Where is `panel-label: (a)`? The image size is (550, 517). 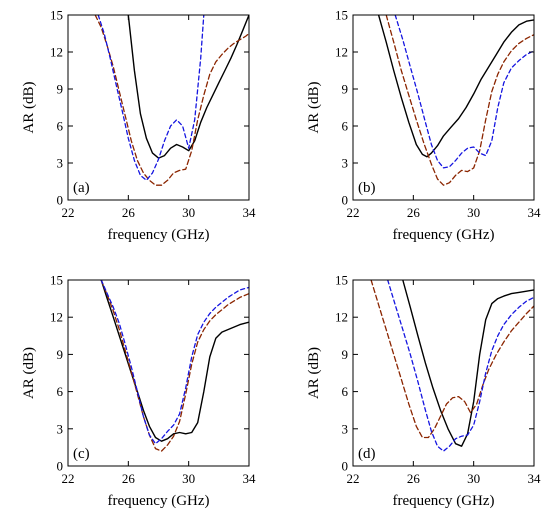
panel-label: (a) is located at coordinates (81, 188).